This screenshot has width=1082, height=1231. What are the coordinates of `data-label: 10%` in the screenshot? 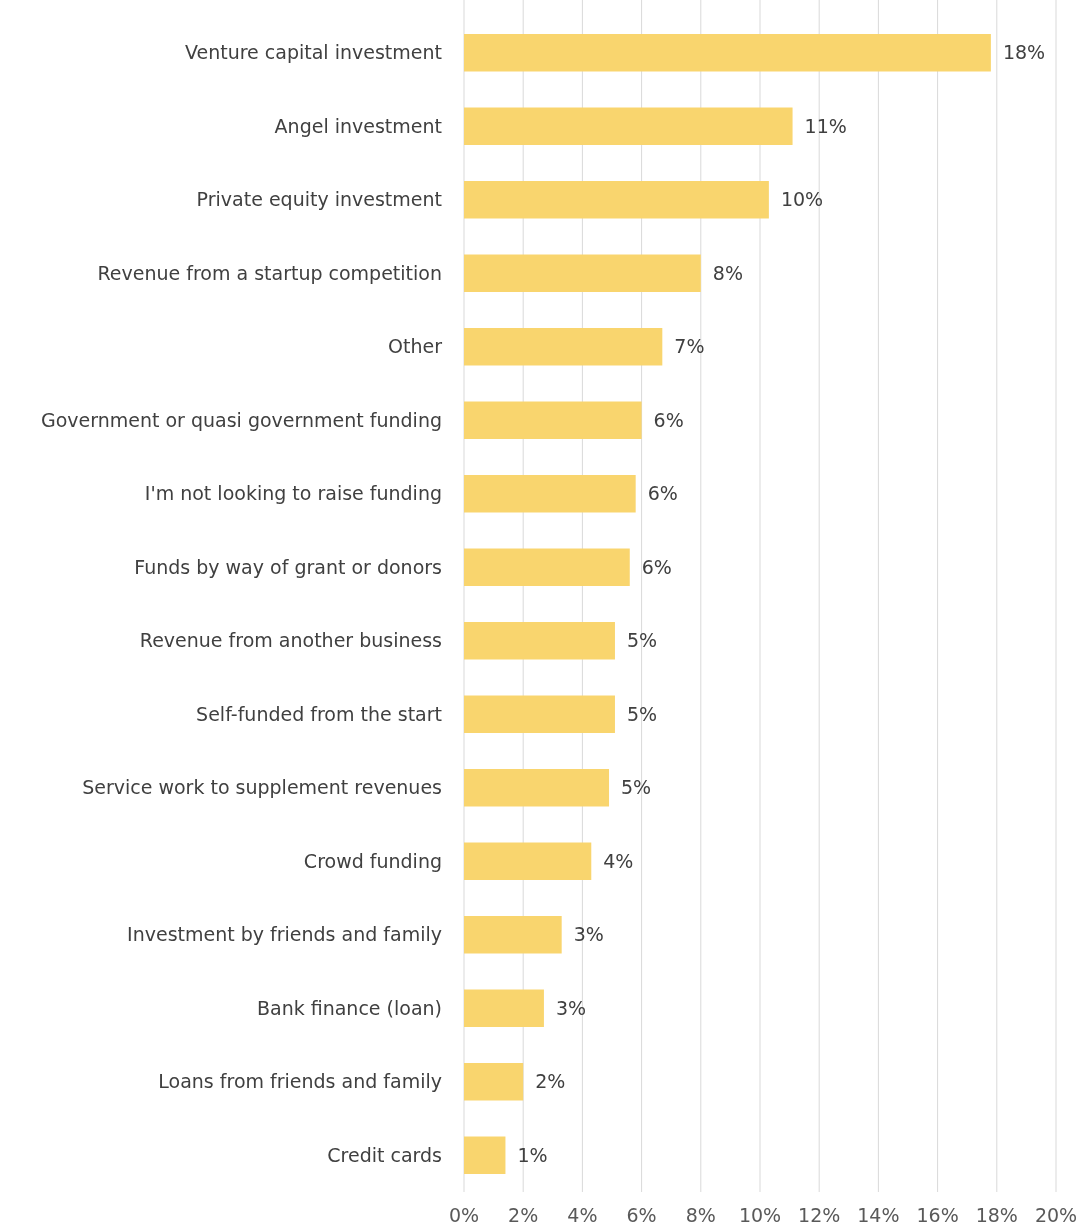 It's located at (802, 199).